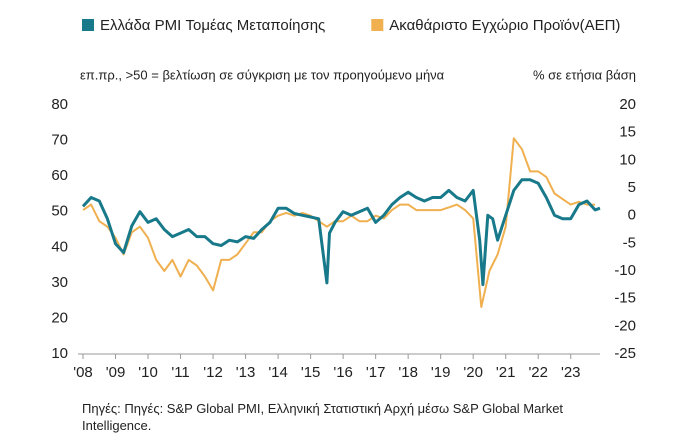  What do you see at coordinates (59, 211) in the screenshot?
I see `y-tick-label: 50` at bounding box center [59, 211].